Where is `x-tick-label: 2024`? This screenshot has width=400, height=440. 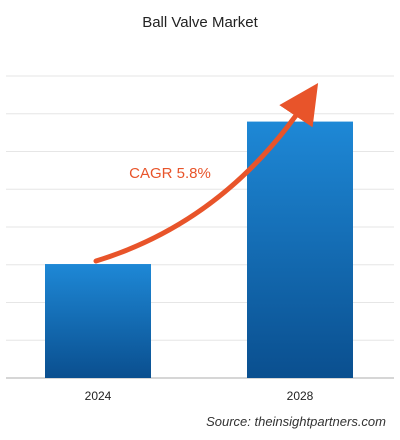 x-tick-label: 2024 is located at coordinates (98, 396).